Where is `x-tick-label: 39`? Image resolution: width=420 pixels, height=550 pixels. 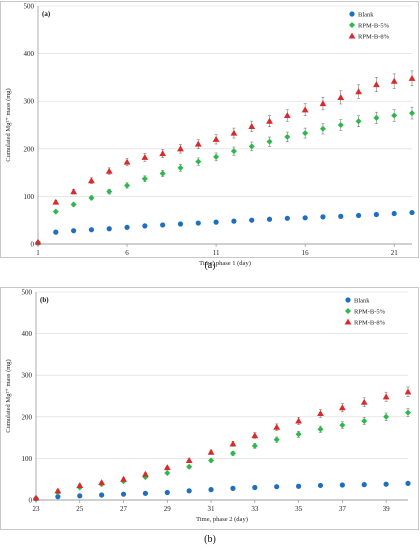
x-tick-label: 39 is located at coordinates (387, 509).